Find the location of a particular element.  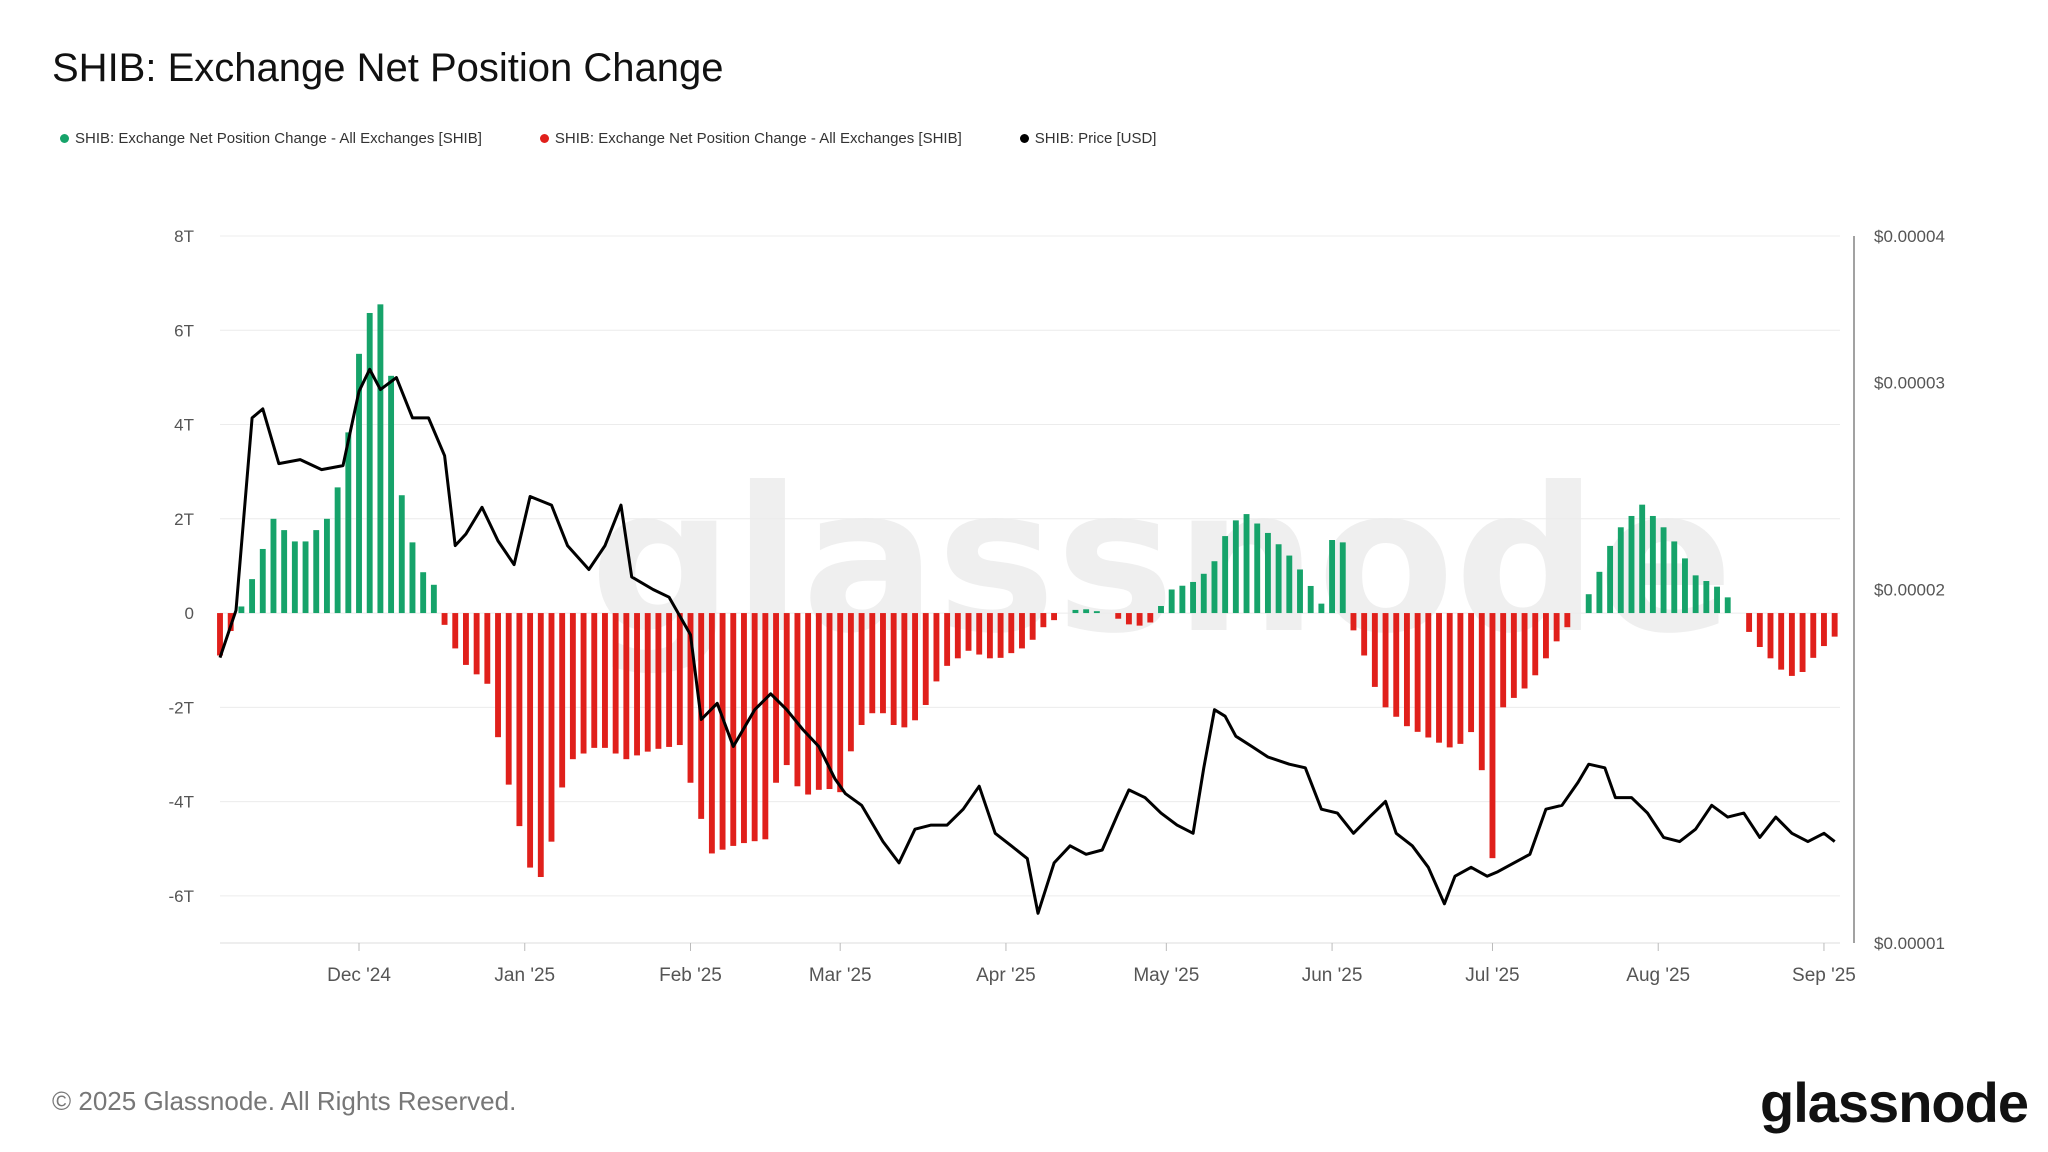

x-tick-label: May '25 is located at coordinates (1166, 975).